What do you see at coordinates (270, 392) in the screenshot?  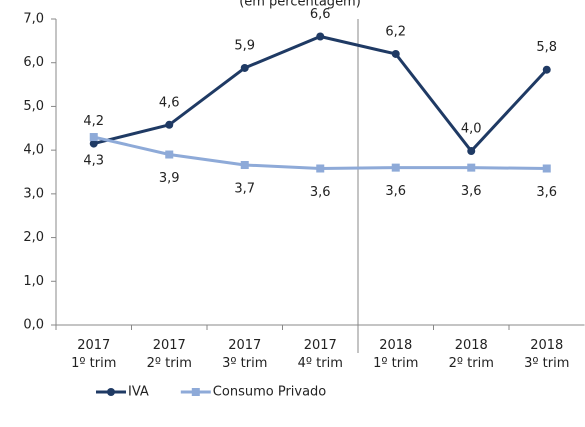 I see `legend-label: Consumo Privado` at bounding box center [270, 392].